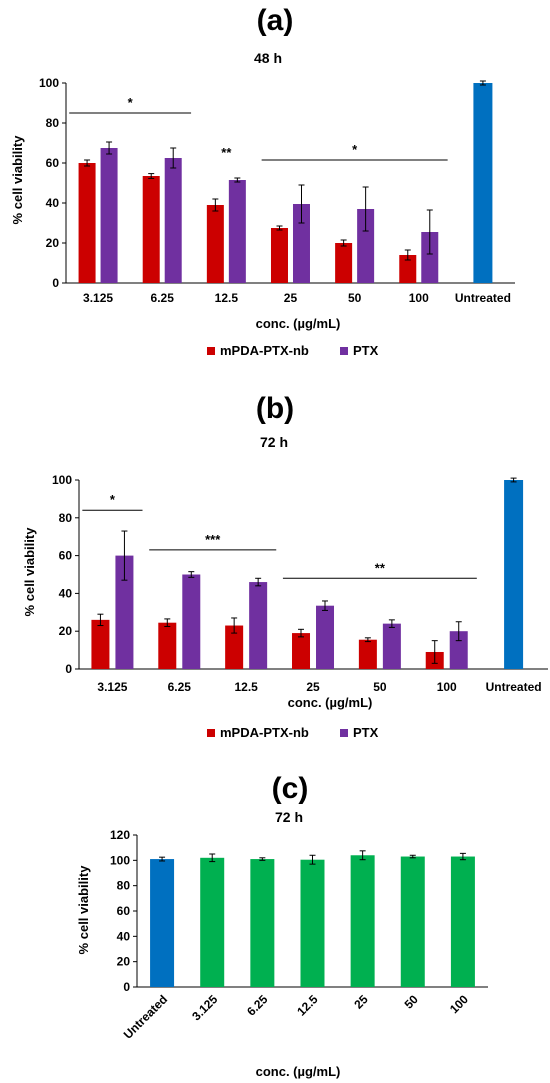 This screenshot has height=1083, width=550. I want to click on y-axis-title-a: % cell viability, so click(17, 180).